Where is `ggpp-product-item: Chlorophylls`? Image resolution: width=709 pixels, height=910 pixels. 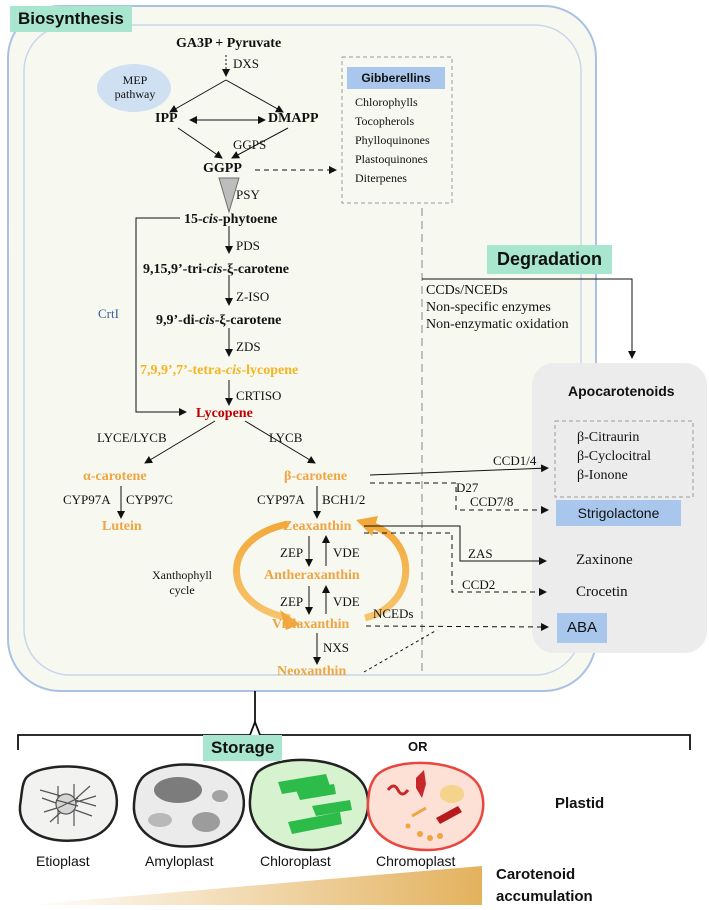
ggpp-product-item: Chlorophylls is located at coordinates (386, 102).